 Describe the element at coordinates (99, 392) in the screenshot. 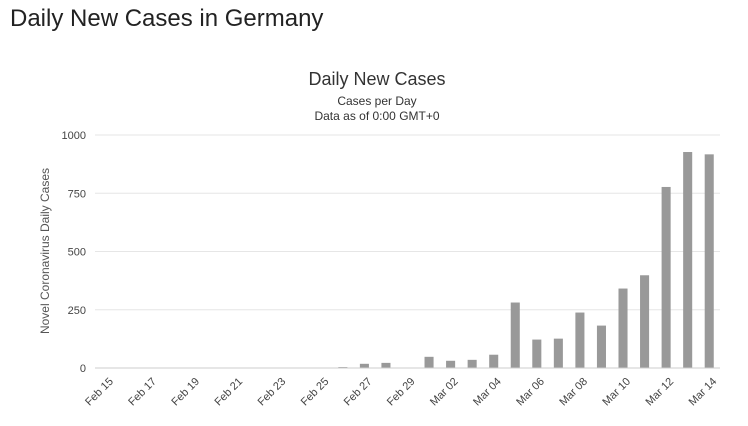

I see `x-tick-label: Feb 15` at that location.